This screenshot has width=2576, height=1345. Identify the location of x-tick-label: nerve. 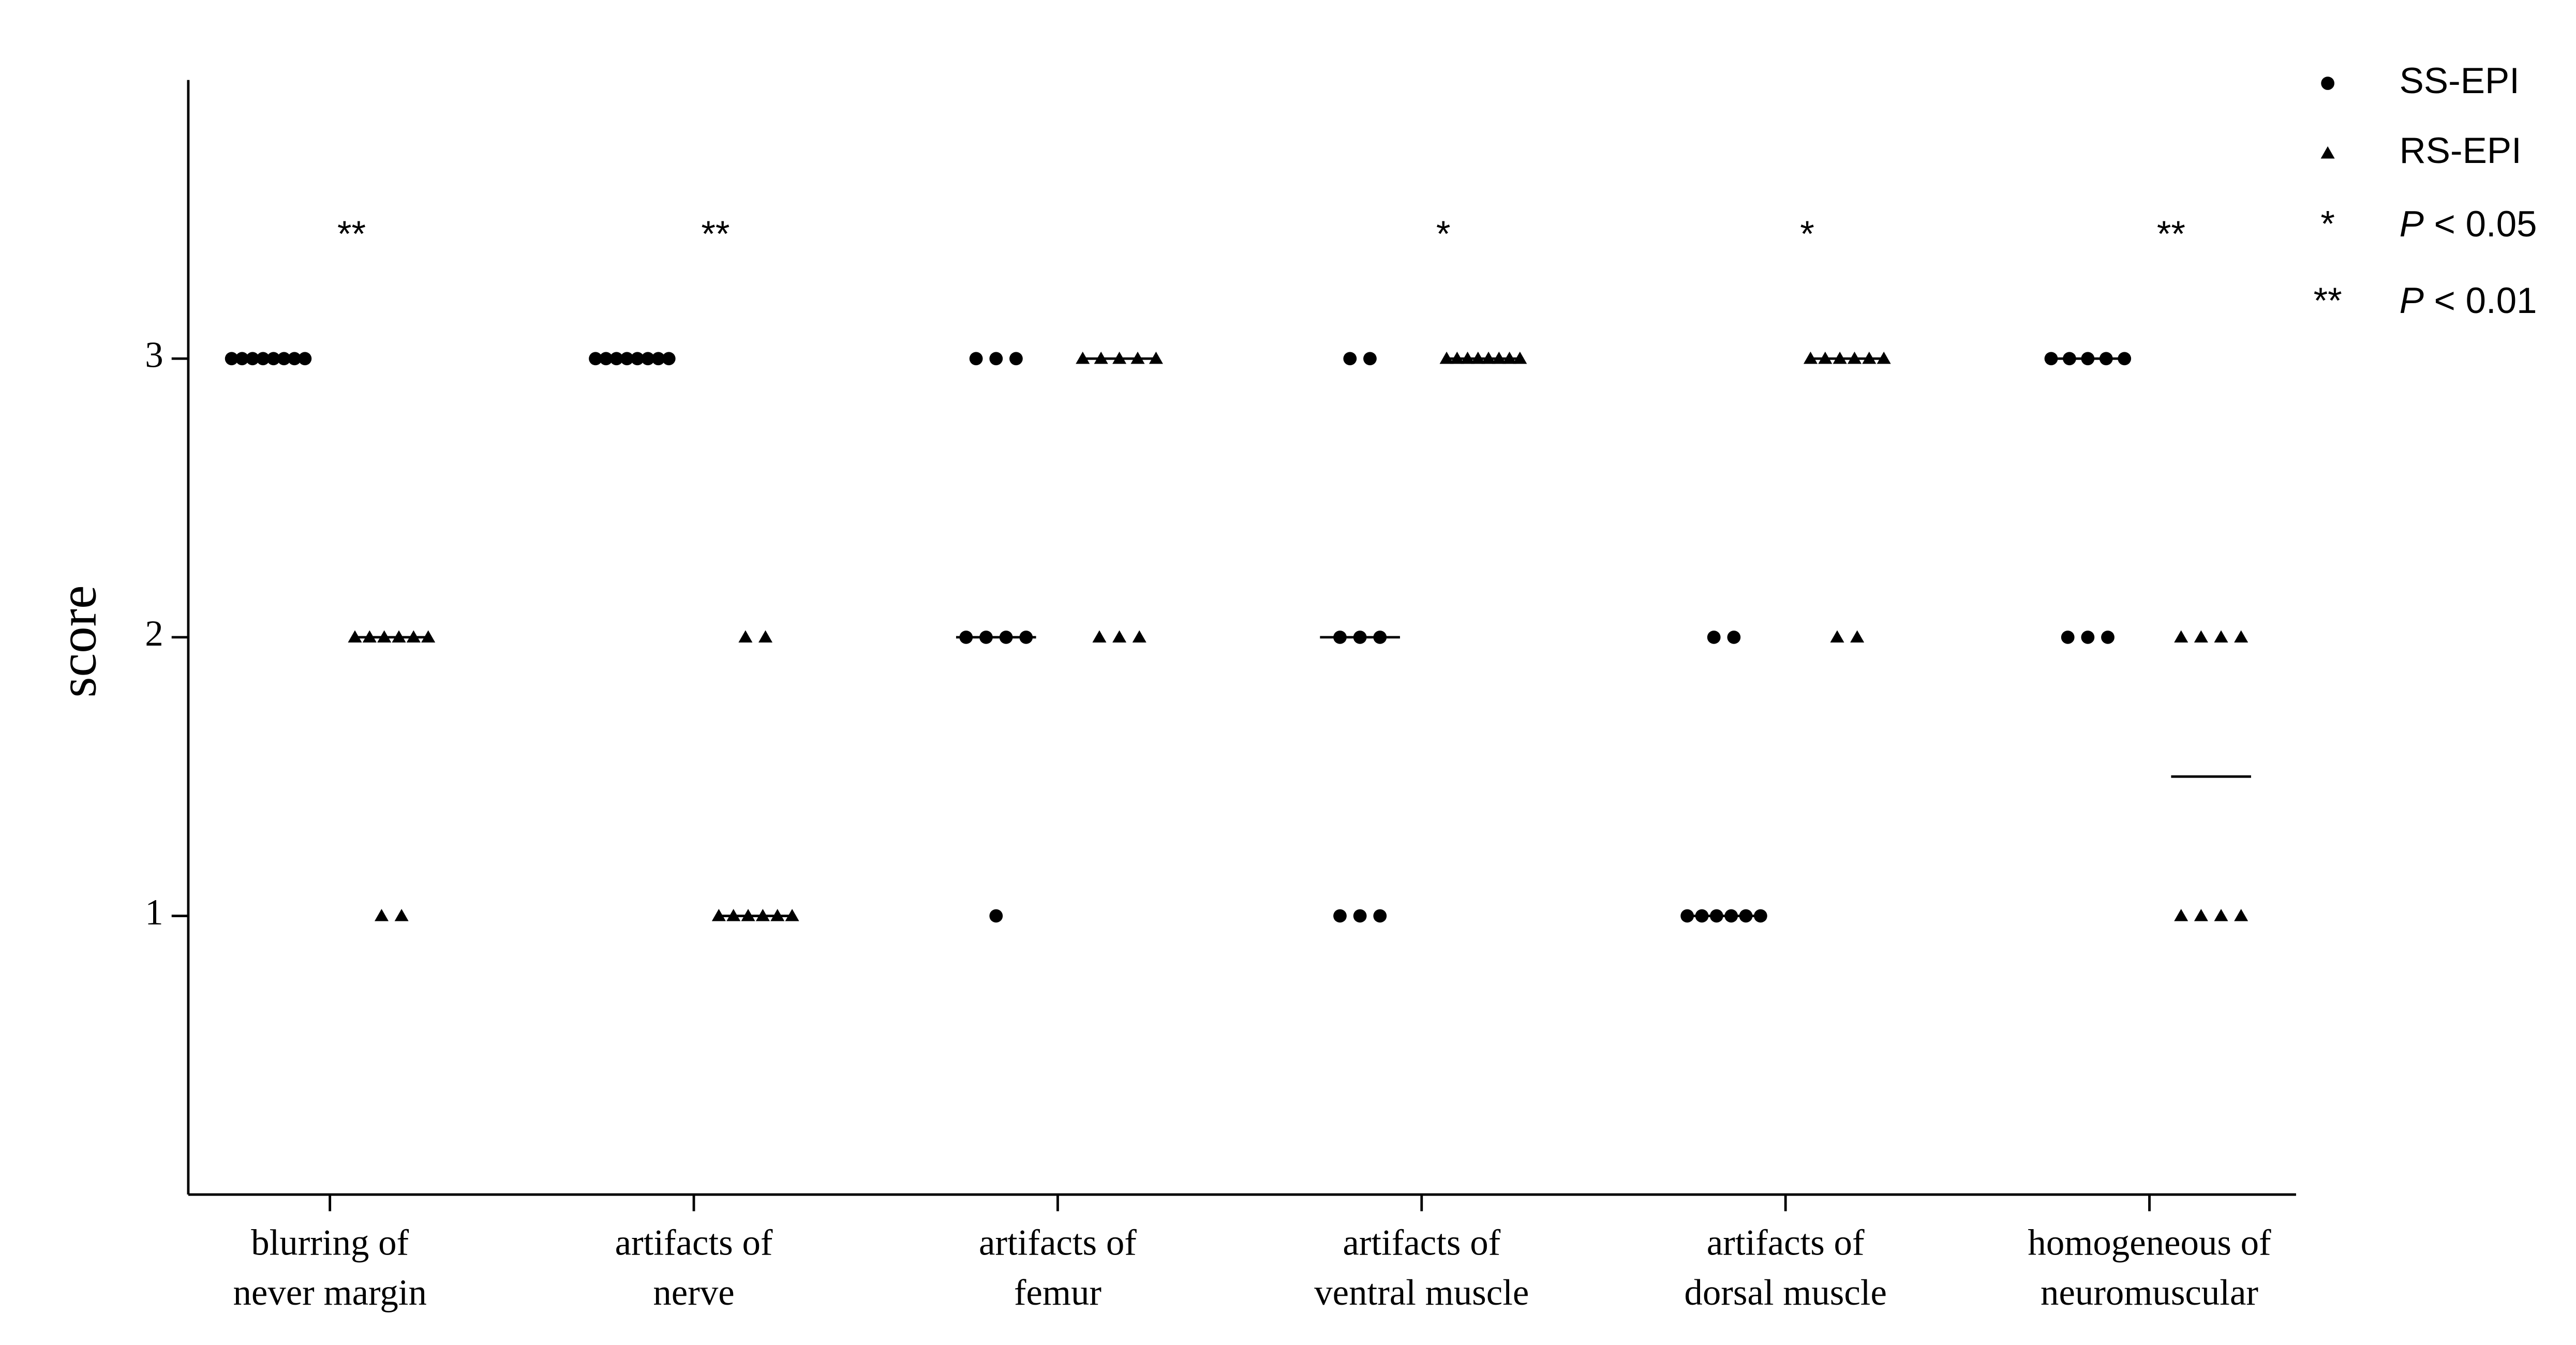
(693, 1293).